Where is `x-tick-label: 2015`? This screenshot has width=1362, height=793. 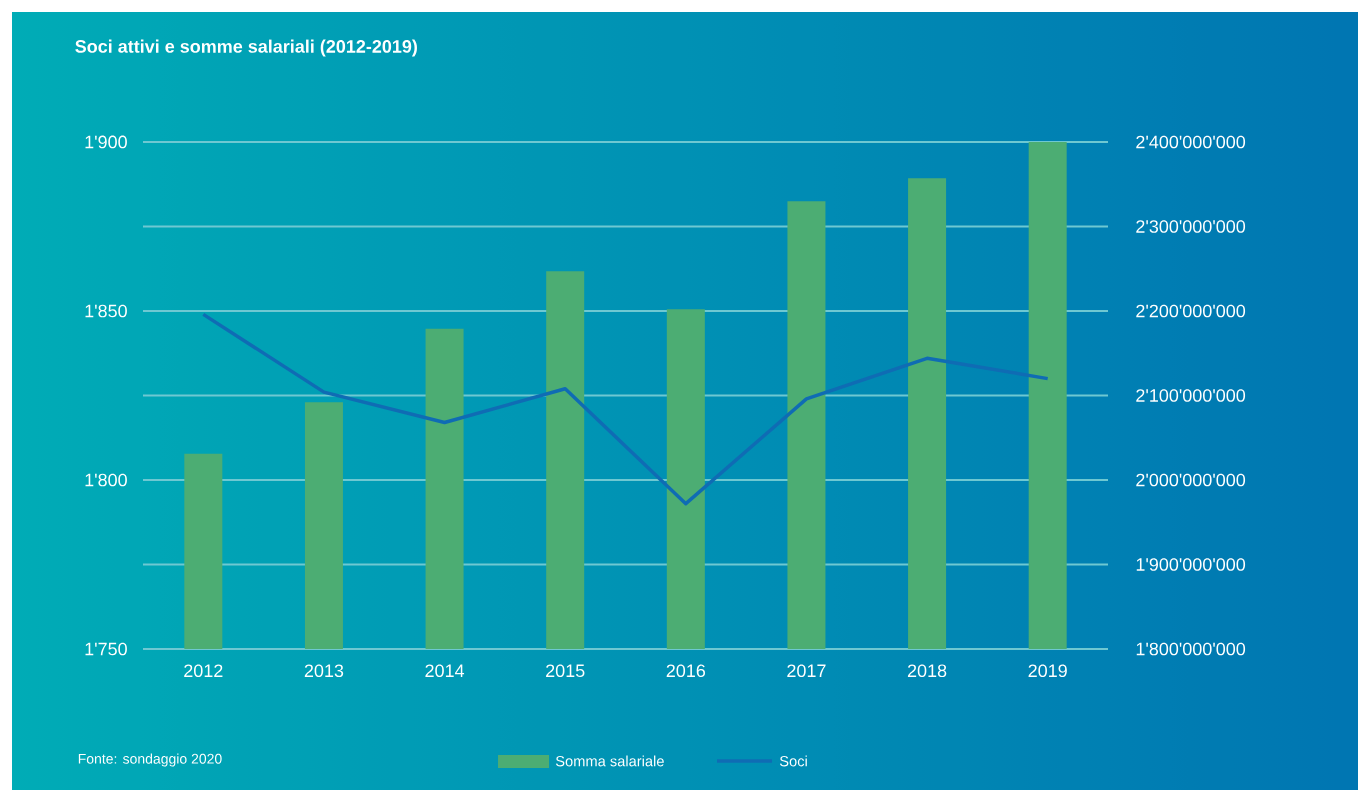
x-tick-label: 2015 is located at coordinates (565, 671).